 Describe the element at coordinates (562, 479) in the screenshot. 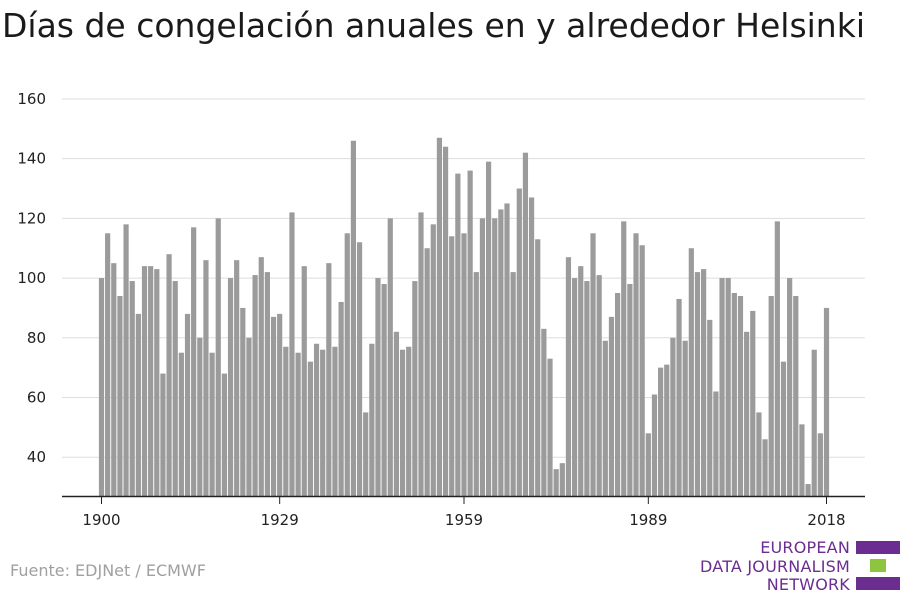

I see `bar-1975` at that location.